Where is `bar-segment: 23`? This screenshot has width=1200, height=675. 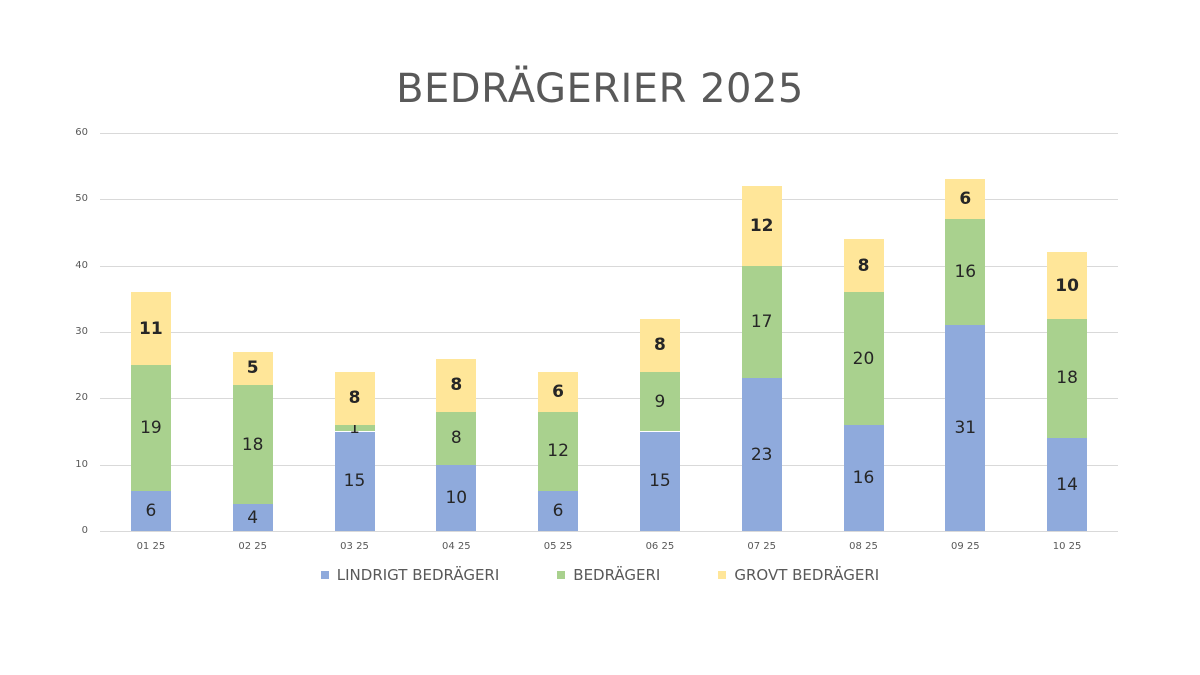 bar-segment: 23 is located at coordinates (761, 454).